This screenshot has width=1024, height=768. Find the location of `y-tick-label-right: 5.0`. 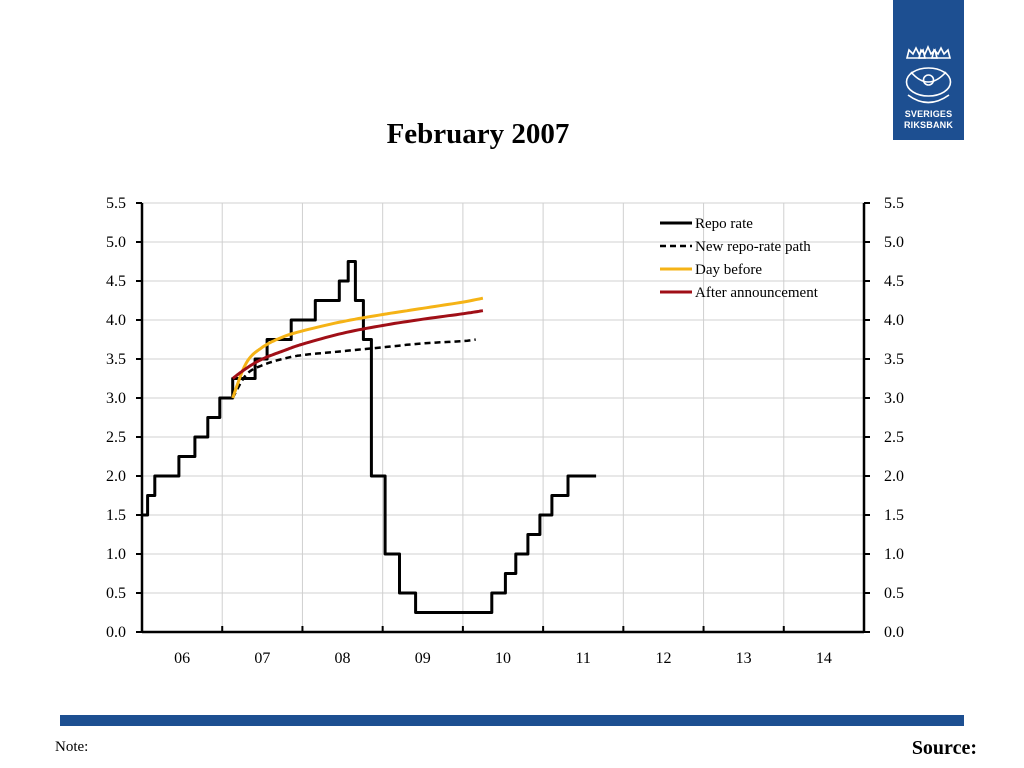

y-tick-label-right: 5.0 is located at coordinates (894, 242).